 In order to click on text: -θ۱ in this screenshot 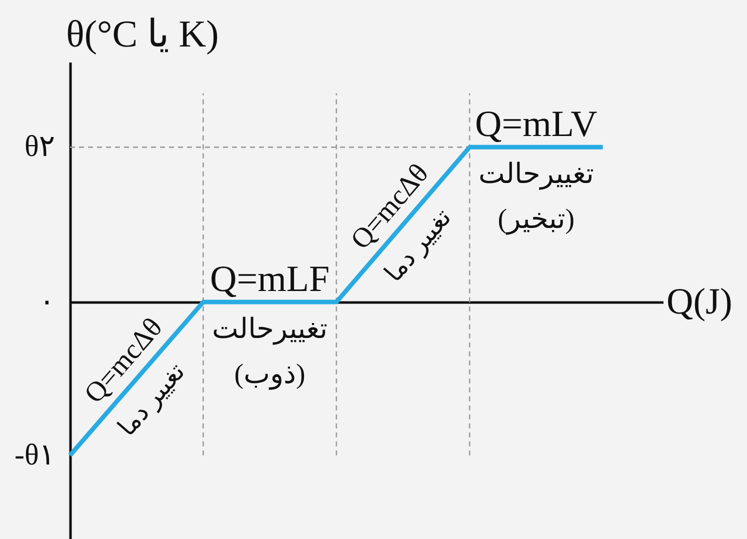, I will do `click(34, 455)`.